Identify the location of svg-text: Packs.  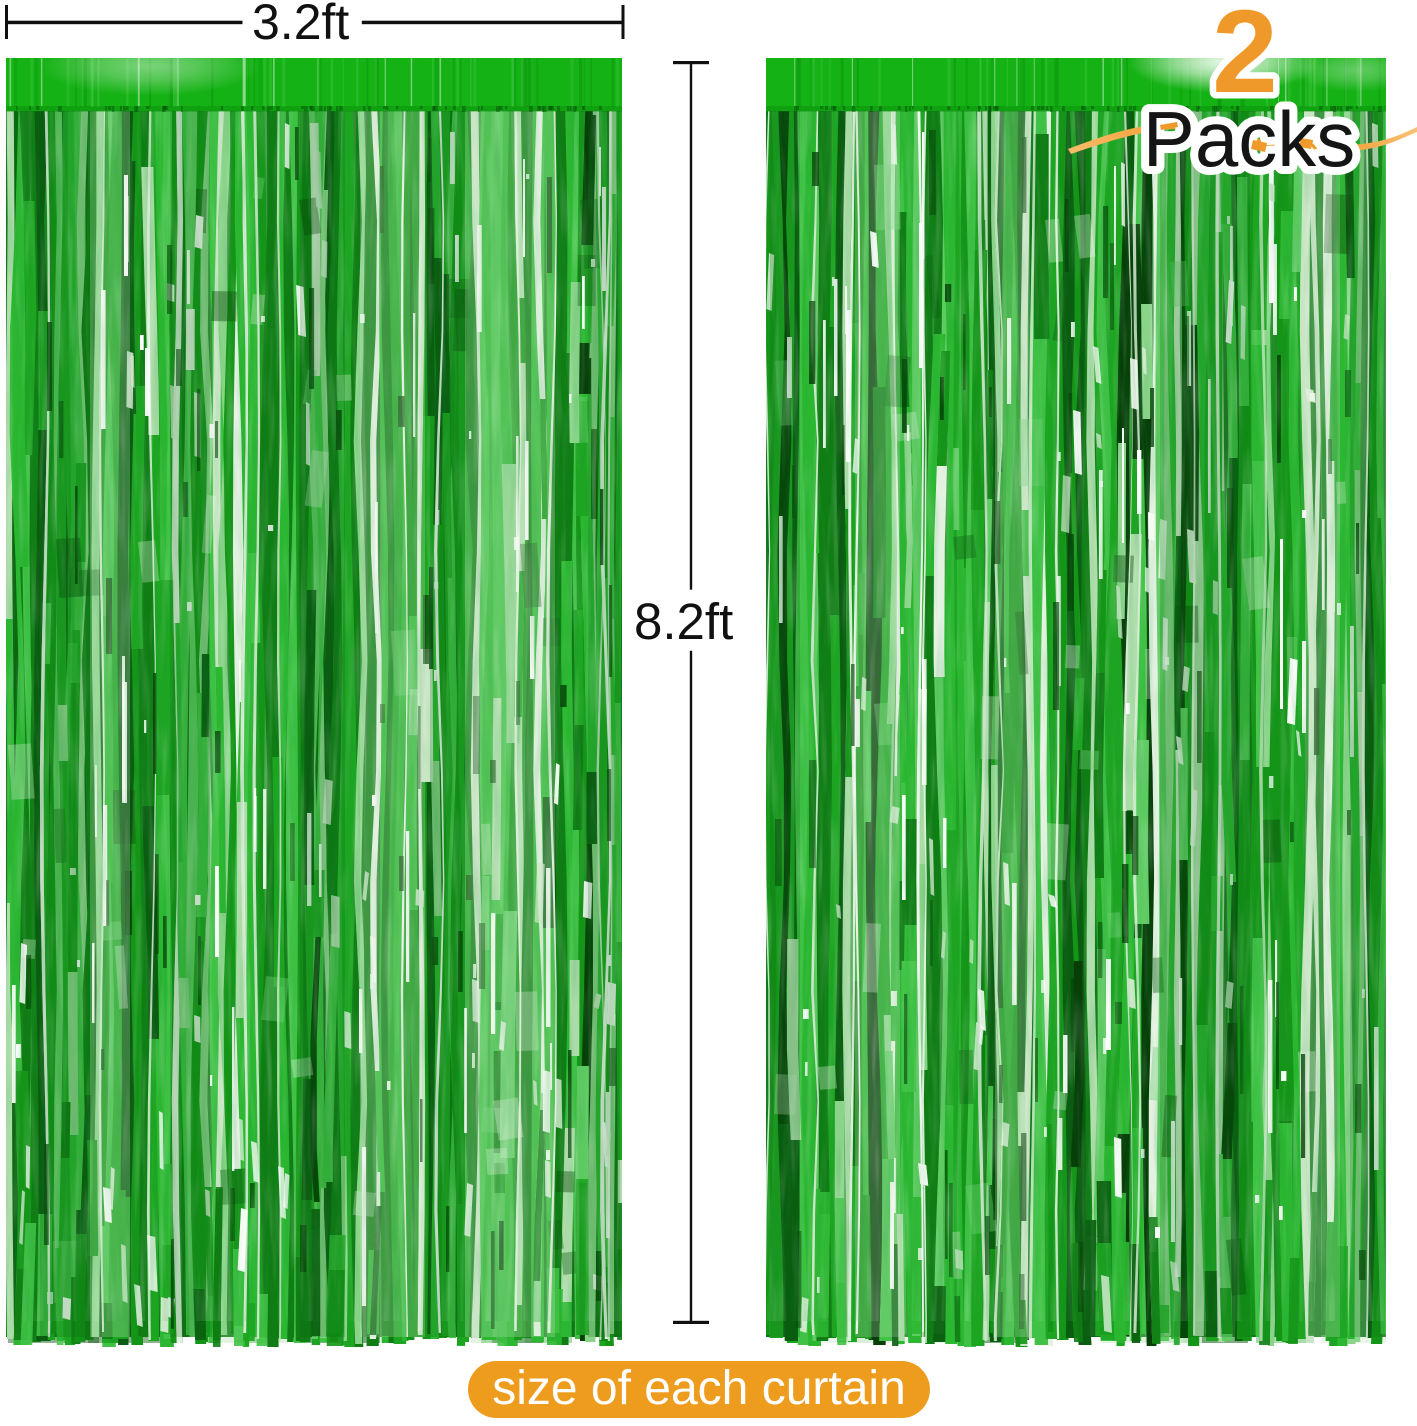
(1249, 139).